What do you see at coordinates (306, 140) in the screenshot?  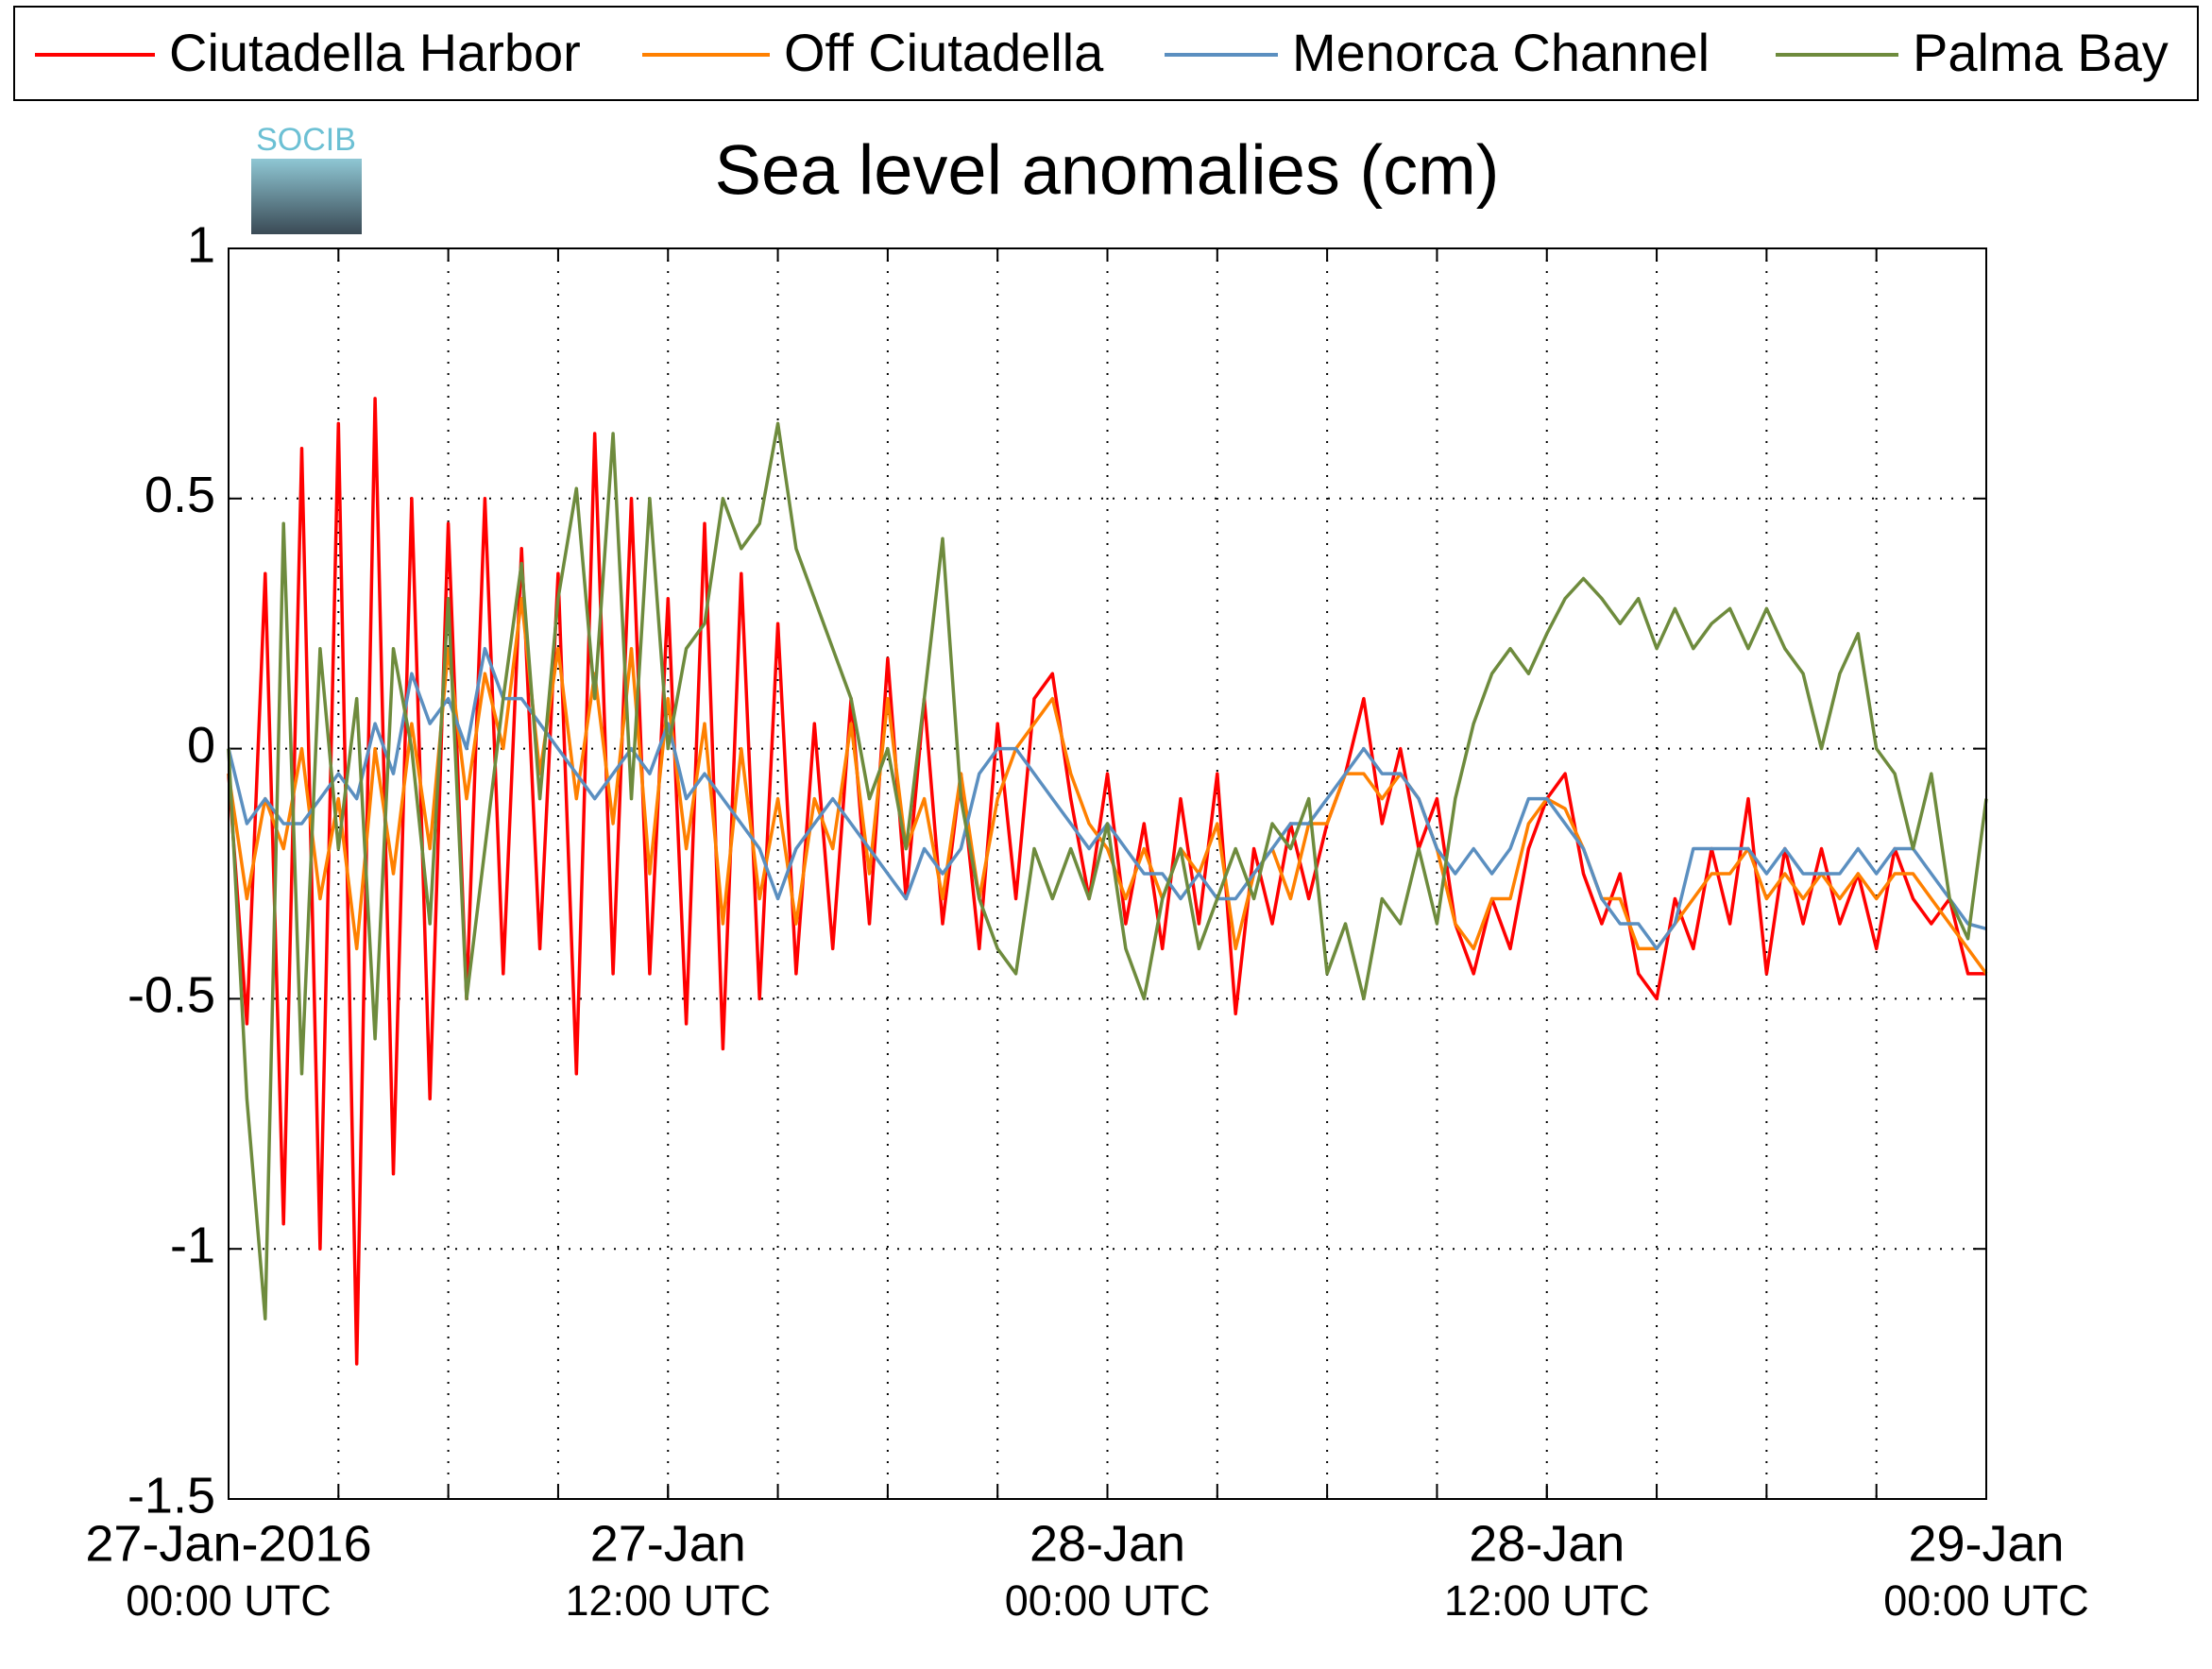 I see `logo-text: SOCIB` at bounding box center [306, 140].